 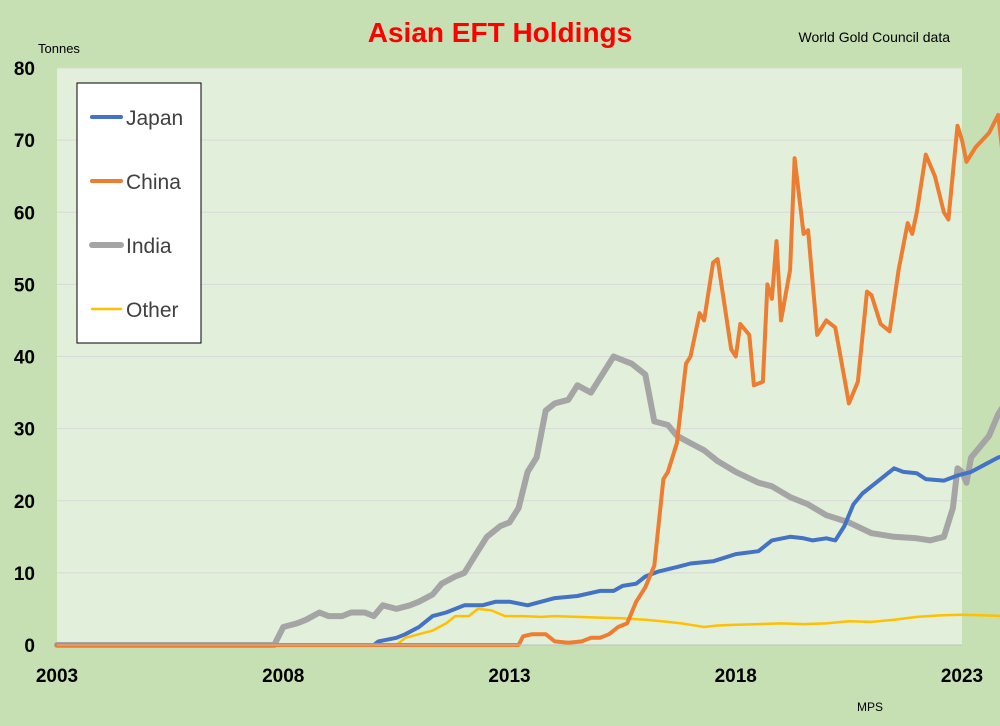 What do you see at coordinates (736, 676) in the screenshot?
I see `x-tick-label: 2018` at bounding box center [736, 676].